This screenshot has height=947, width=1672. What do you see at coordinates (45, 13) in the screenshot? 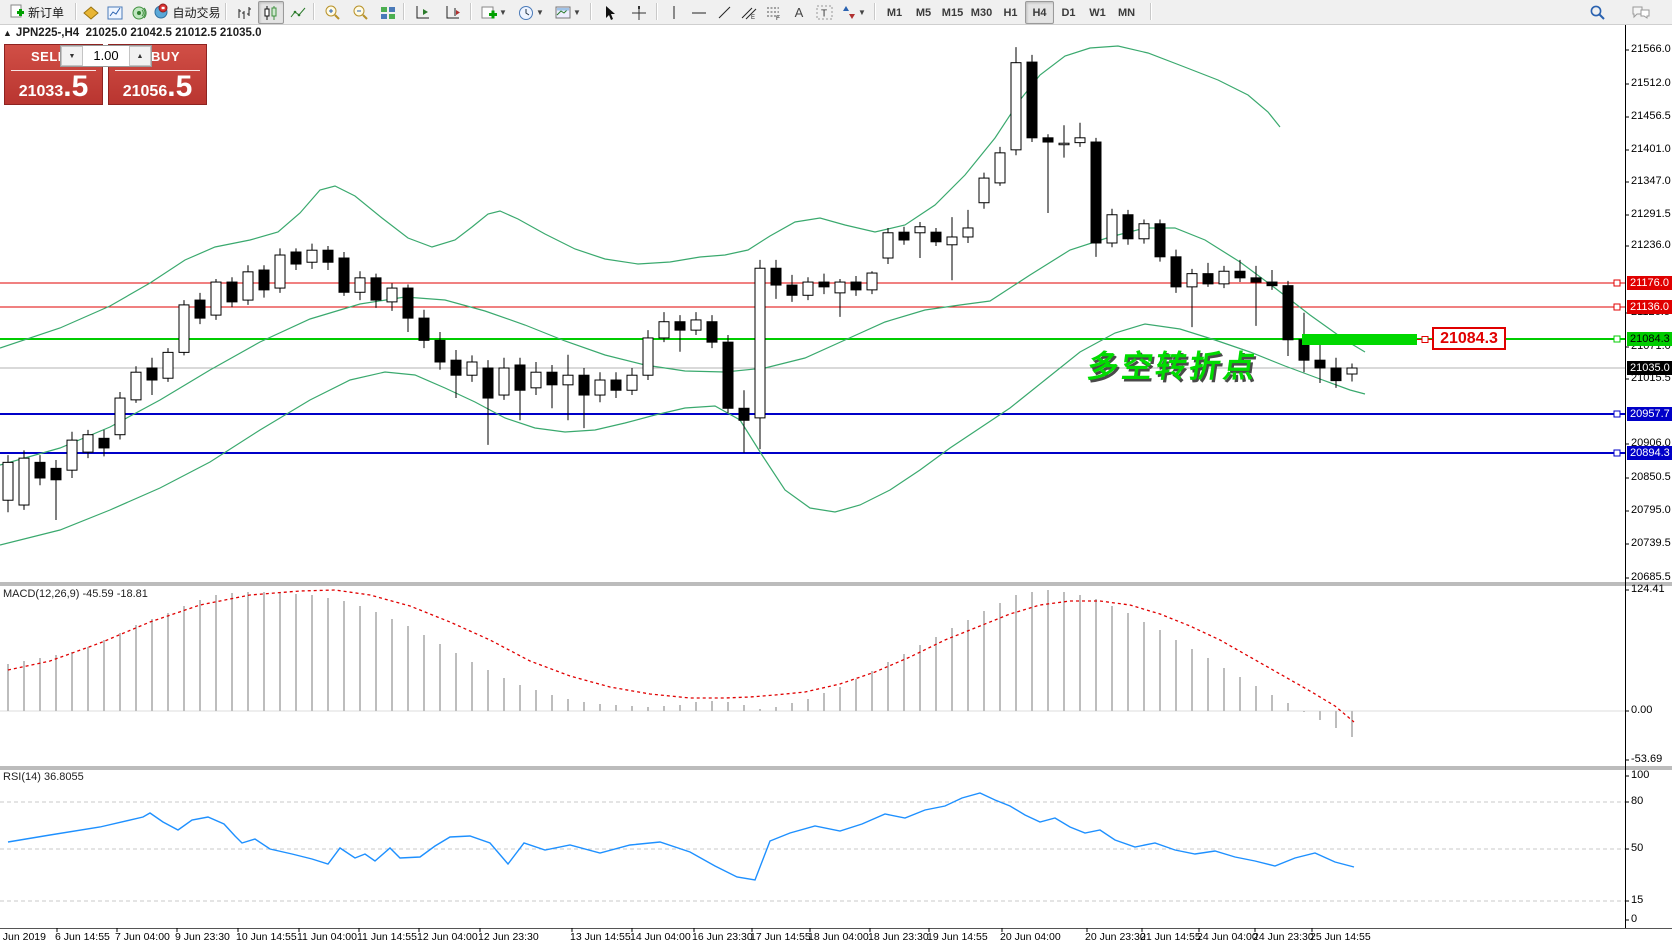
I see `new-order-label: 新订单` at bounding box center [45, 13].